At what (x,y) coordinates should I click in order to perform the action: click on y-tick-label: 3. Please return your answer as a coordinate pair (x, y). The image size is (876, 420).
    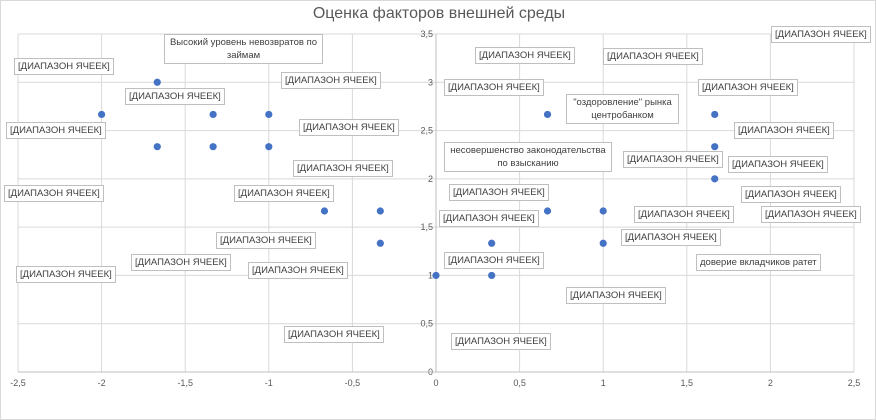
    Looking at the image, I should click on (430, 82).